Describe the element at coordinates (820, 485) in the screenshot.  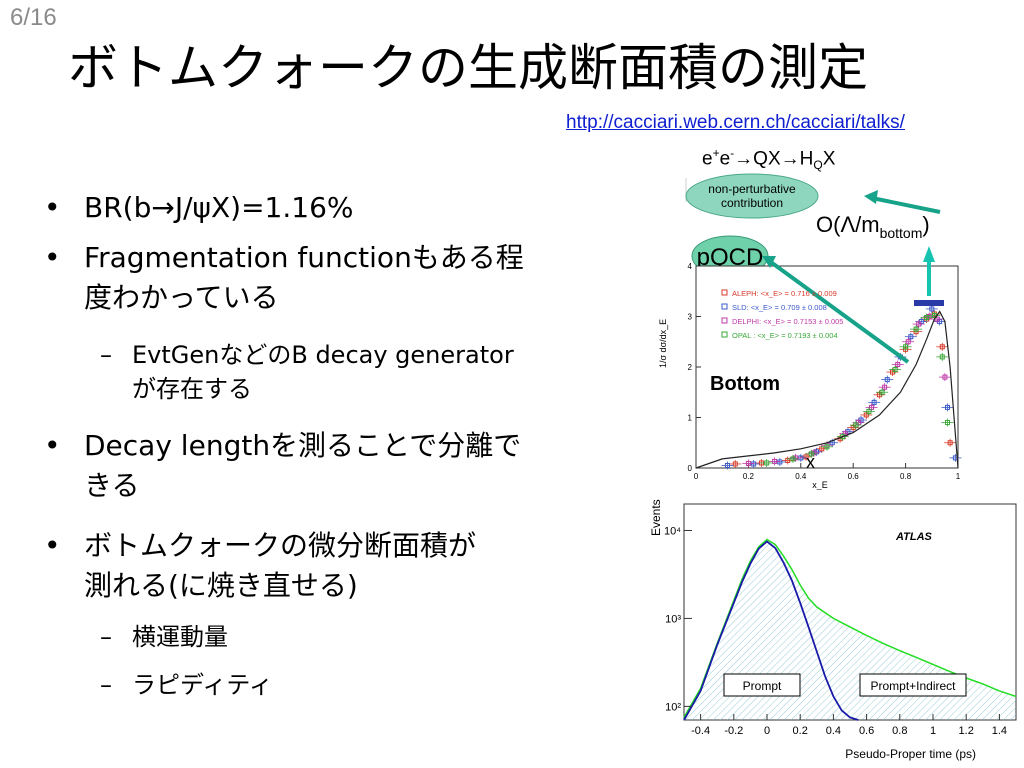
I see `frag-xlabel: x_E` at that location.